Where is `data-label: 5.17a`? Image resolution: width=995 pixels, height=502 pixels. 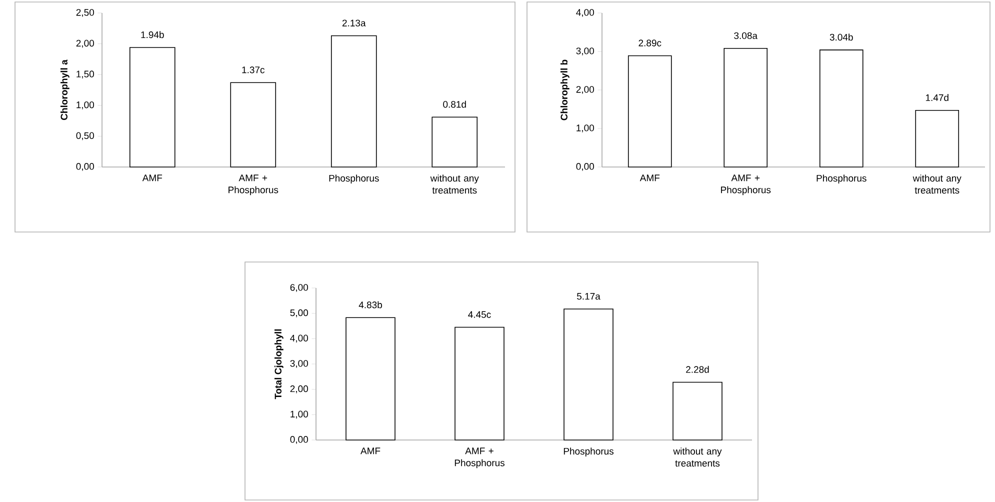
data-label: 5.17a is located at coordinates (588, 296).